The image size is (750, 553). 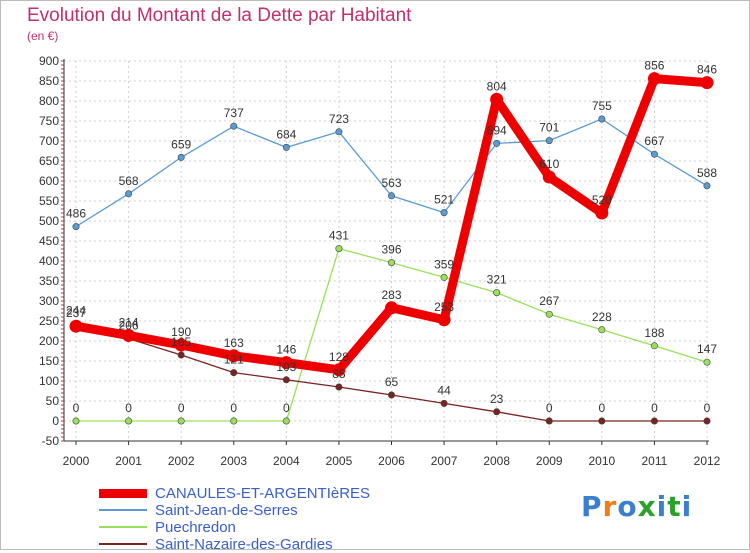 What do you see at coordinates (129, 326) in the screenshot?
I see `data-label-saint-nazaire-des-gardies: 206` at bounding box center [129, 326].